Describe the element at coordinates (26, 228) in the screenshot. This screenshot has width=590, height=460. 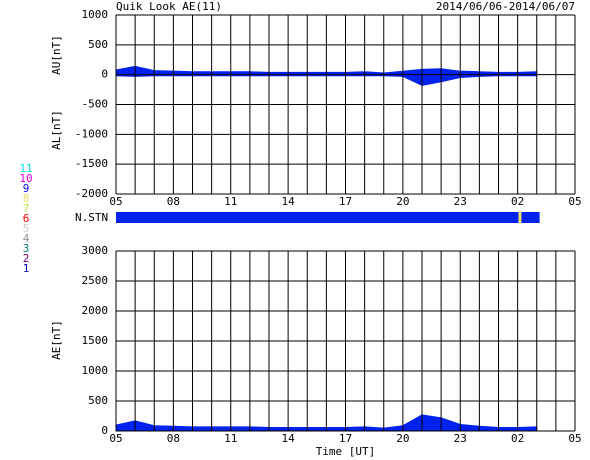
I see `station-legend-label: 5` at that location.